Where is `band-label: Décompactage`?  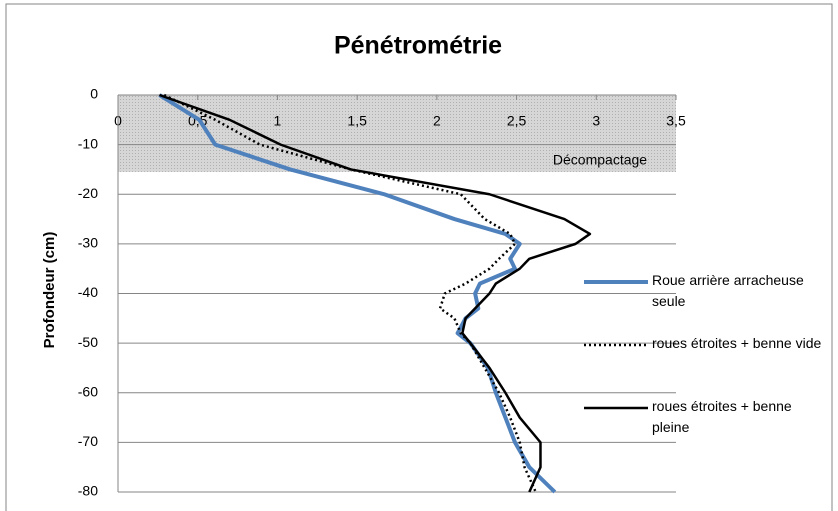 band-label: Décompactage is located at coordinates (600, 160).